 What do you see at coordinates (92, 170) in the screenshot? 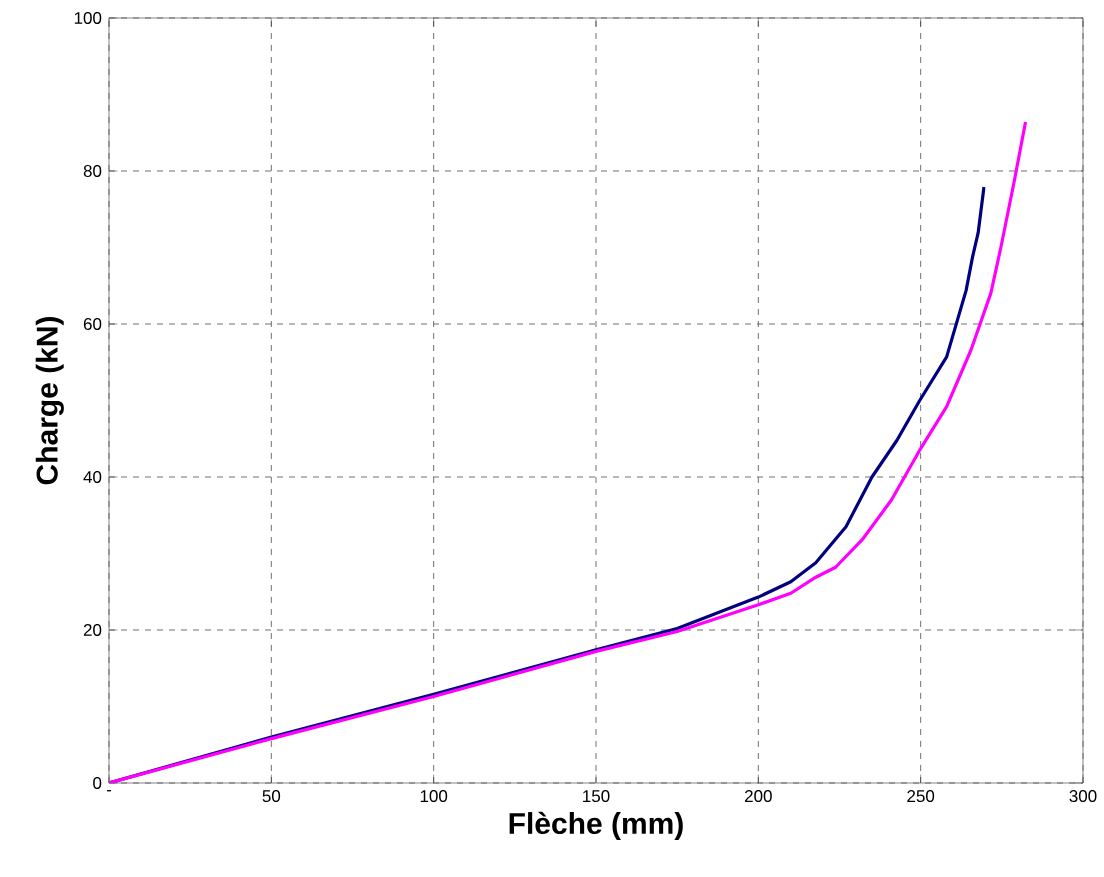
I see `y-tick-label: 80` at bounding box center [92, 170].